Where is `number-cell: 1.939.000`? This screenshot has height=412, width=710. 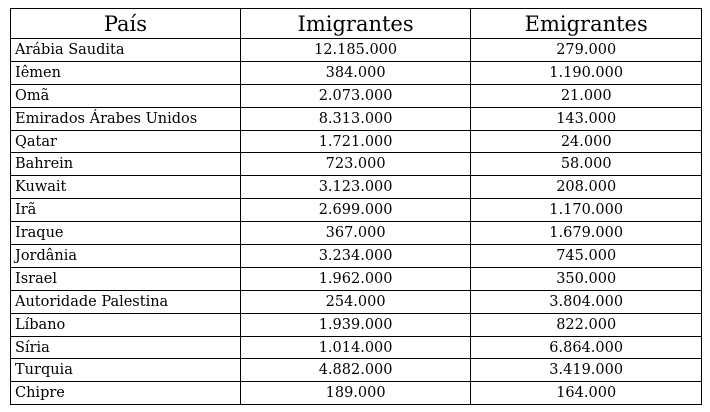
number-cell: 1.939.000 is located at coordinates (355, 324).